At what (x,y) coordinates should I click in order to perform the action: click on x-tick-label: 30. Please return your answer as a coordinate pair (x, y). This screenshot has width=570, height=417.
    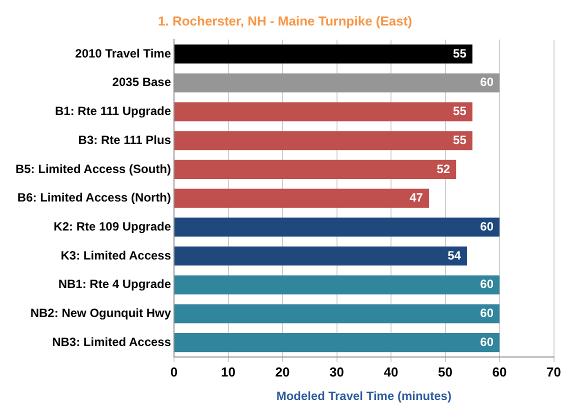
    Looking at the image, I should click on (337, 372).